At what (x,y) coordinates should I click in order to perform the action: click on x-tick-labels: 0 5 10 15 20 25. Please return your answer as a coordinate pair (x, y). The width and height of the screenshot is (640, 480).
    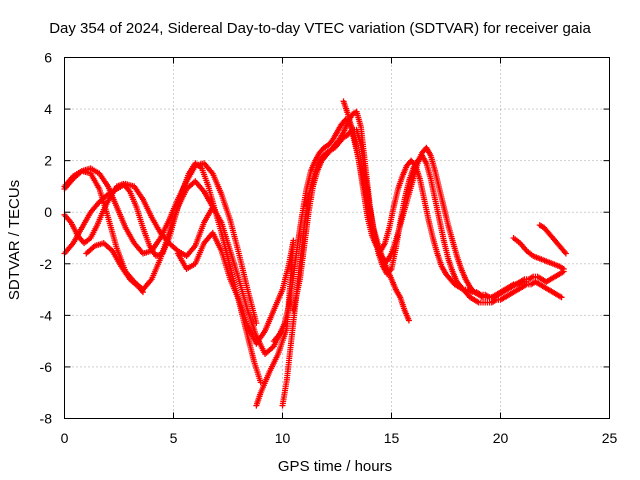
    Looking at the image, I should click on (339, 438).